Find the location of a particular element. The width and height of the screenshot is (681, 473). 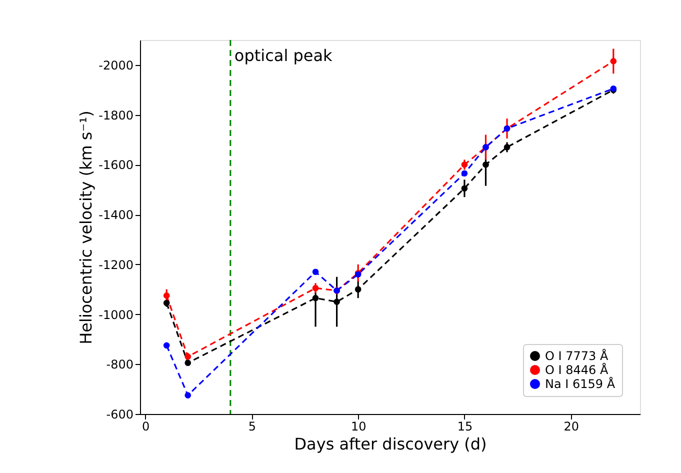

x-tick-label: 5 is located at coordinates (252, 427).